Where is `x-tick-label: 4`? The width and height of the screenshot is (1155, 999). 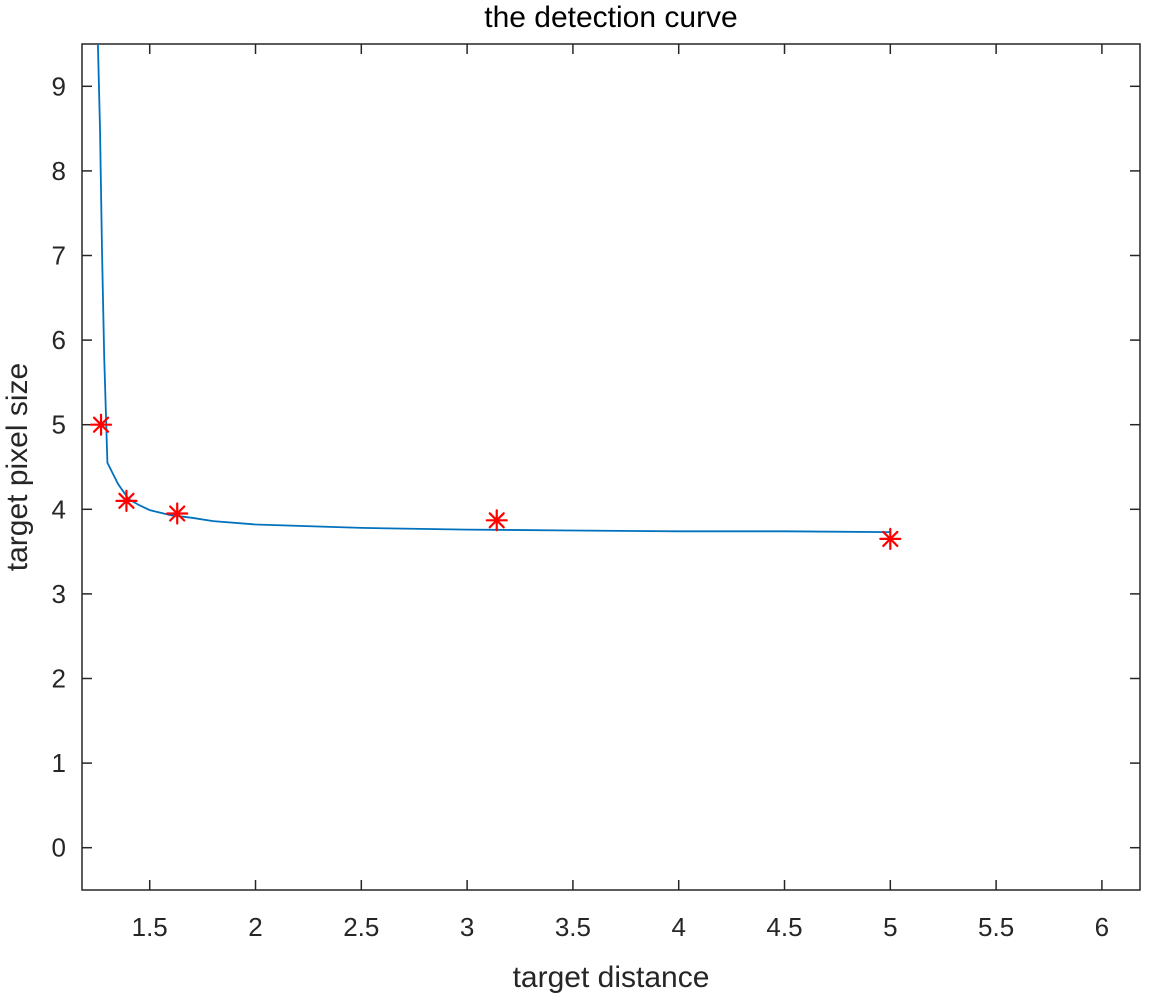 x-tick-label: 4 is located at coordinates (678, 927).